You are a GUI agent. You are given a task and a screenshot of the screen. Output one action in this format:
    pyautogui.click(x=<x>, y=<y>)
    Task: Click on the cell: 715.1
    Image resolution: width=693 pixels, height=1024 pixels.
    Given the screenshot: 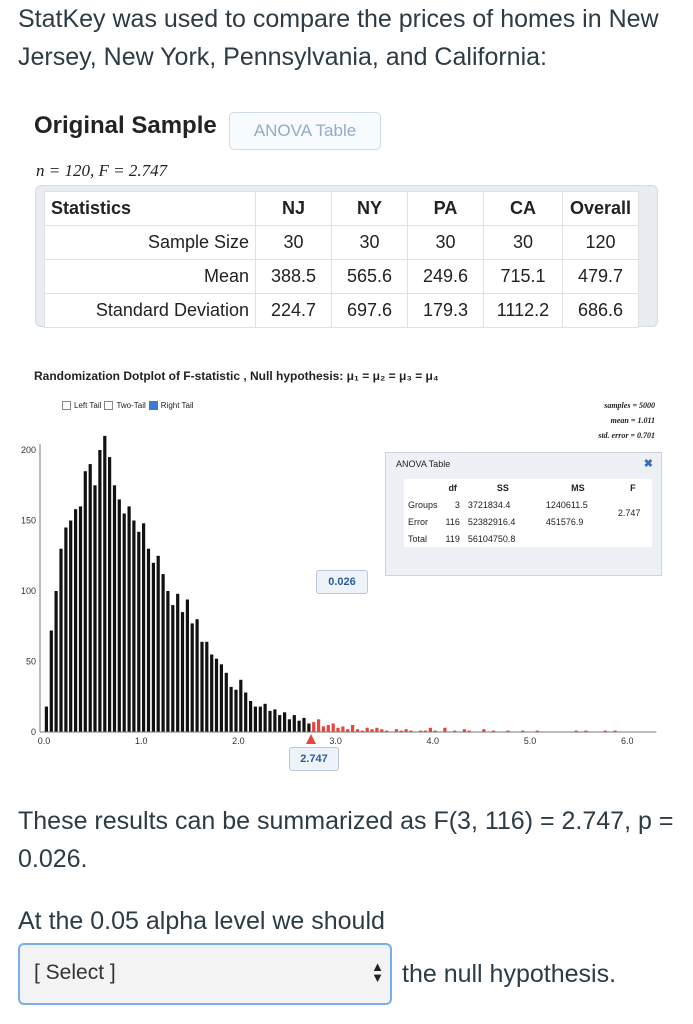 What is the action you would take?
    pyautogui.click(x=523, y=276)
    